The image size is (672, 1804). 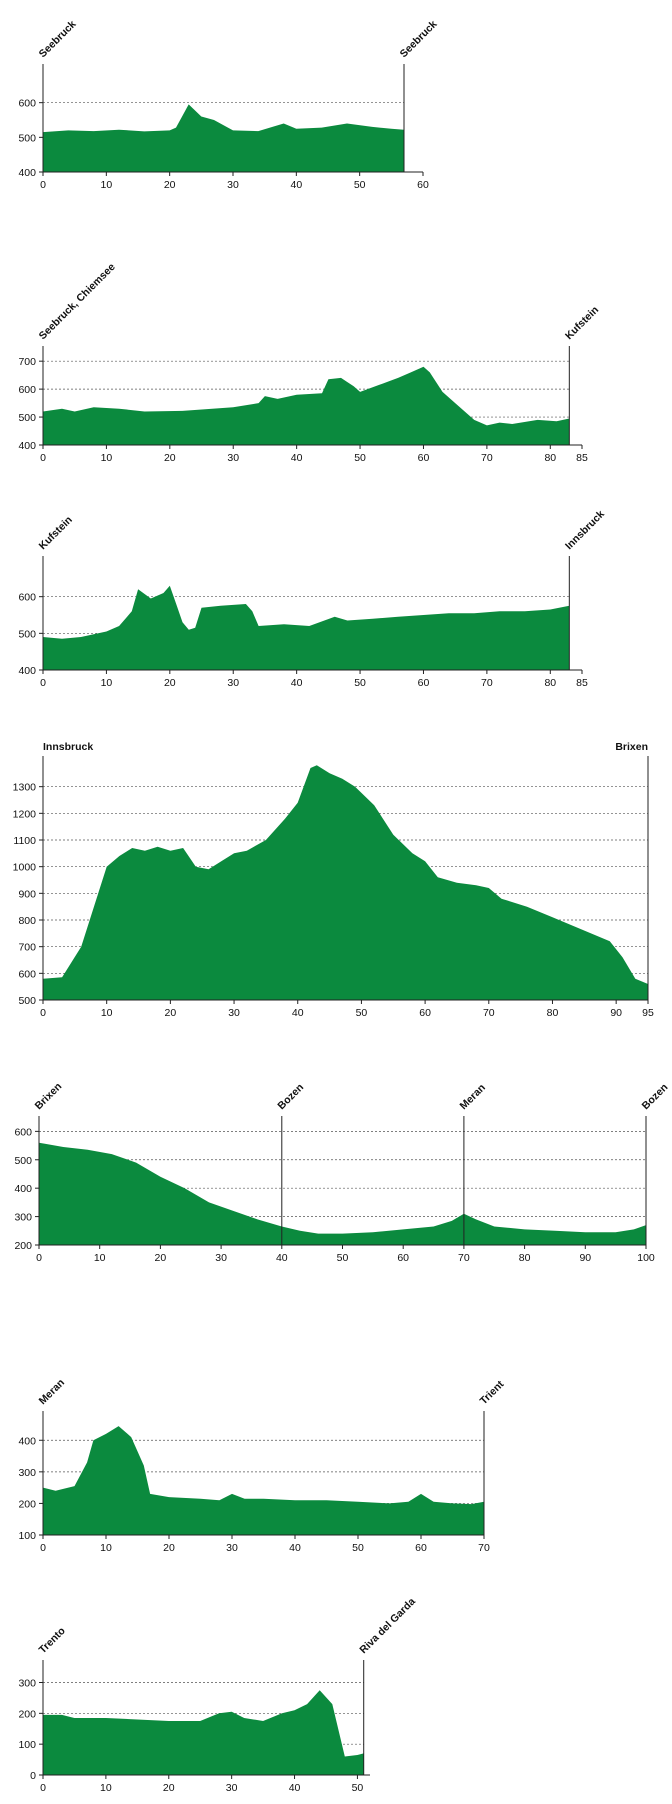 I want to click on location-label: Kufstein, so click(x=582, y=323).